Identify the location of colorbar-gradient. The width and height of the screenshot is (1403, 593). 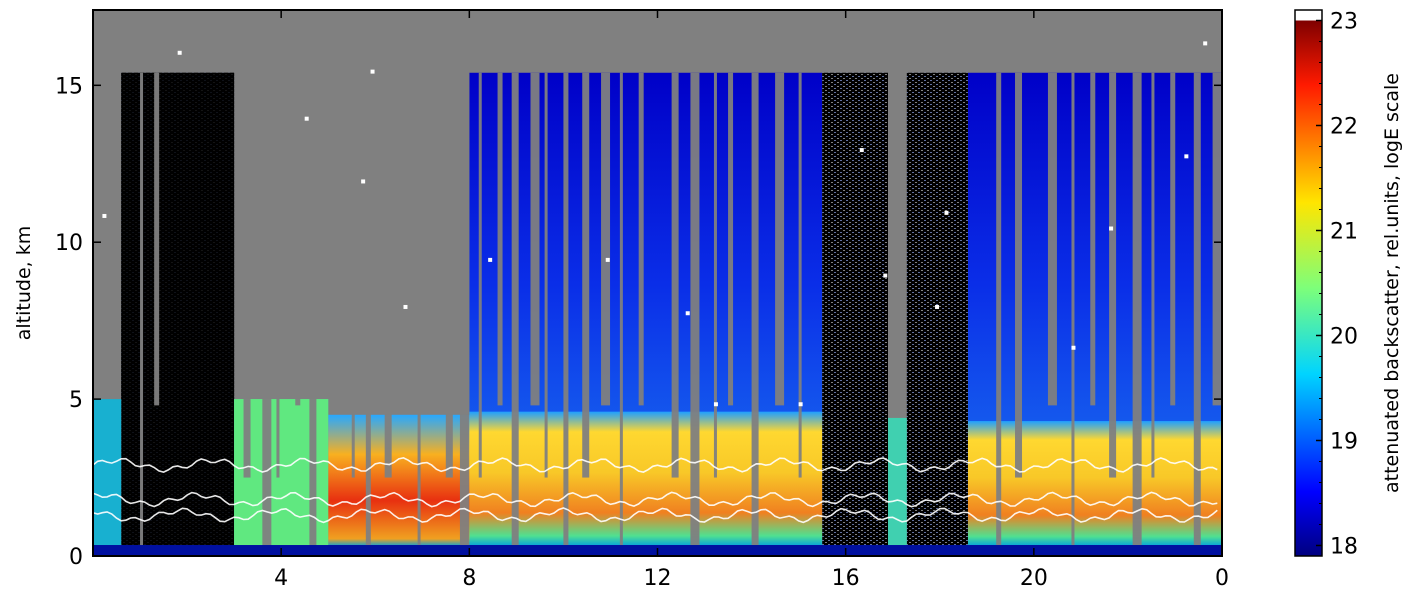
(1308, 289).